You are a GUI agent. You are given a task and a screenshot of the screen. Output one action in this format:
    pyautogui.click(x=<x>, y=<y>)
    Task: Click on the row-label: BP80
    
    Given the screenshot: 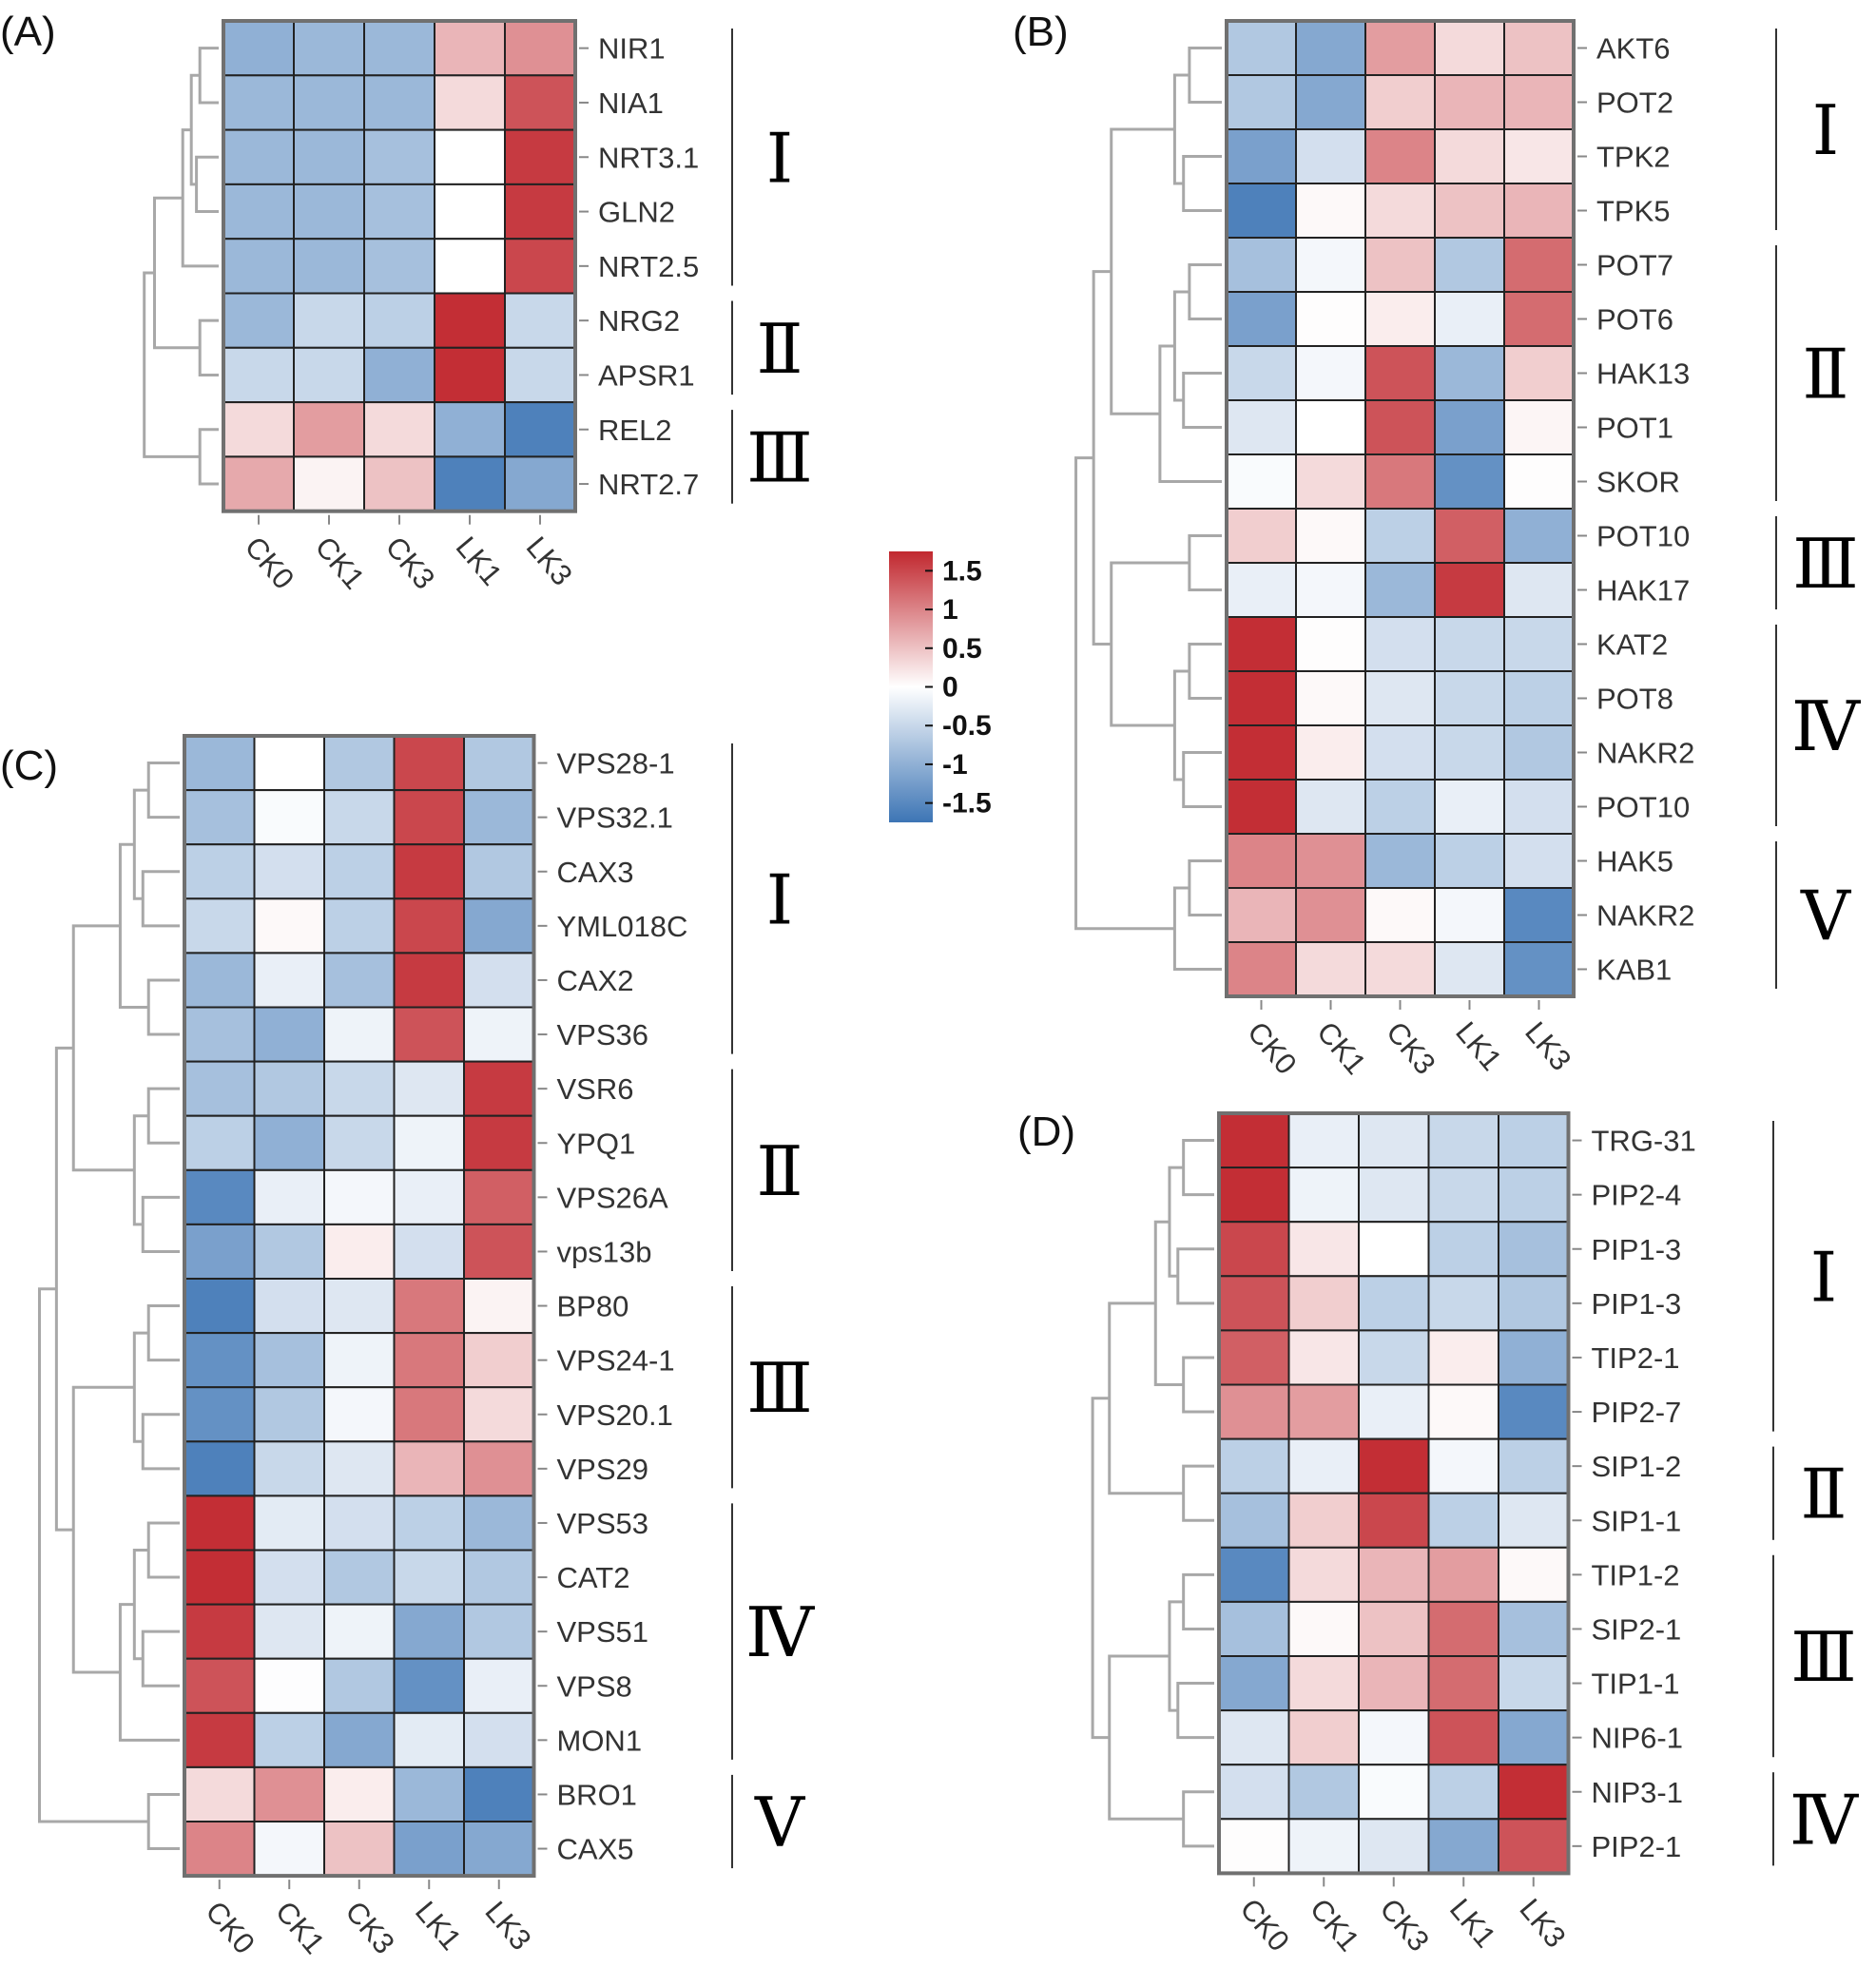 What is the action you would take?
    pyautogui.click(x=593, y=1306)
    